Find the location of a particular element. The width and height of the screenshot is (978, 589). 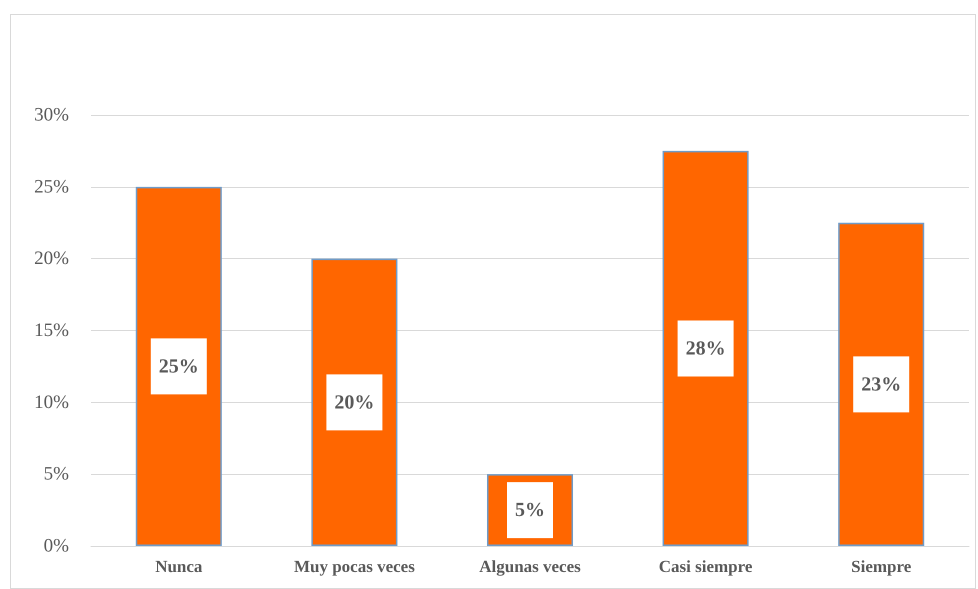

y-tick-label: 15% is located at coordinates (52, 330).